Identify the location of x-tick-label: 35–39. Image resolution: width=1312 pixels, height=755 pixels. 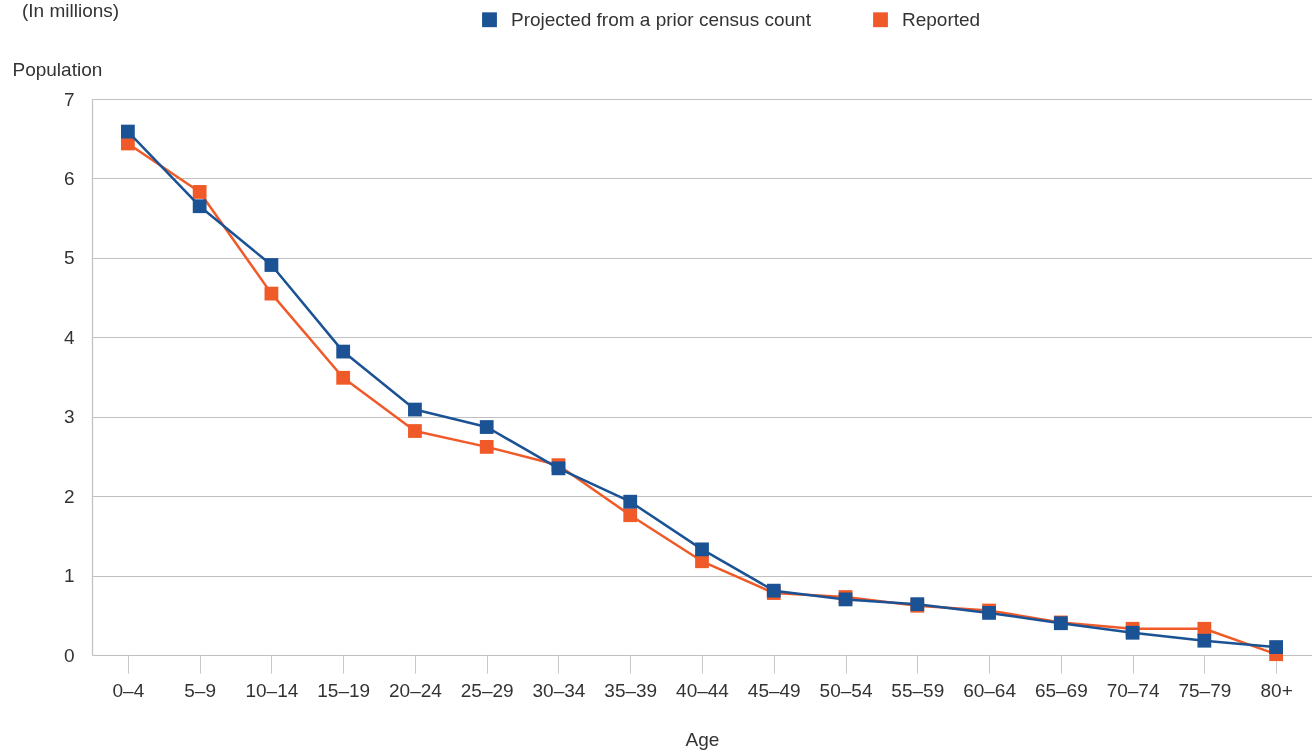
(631, 690).